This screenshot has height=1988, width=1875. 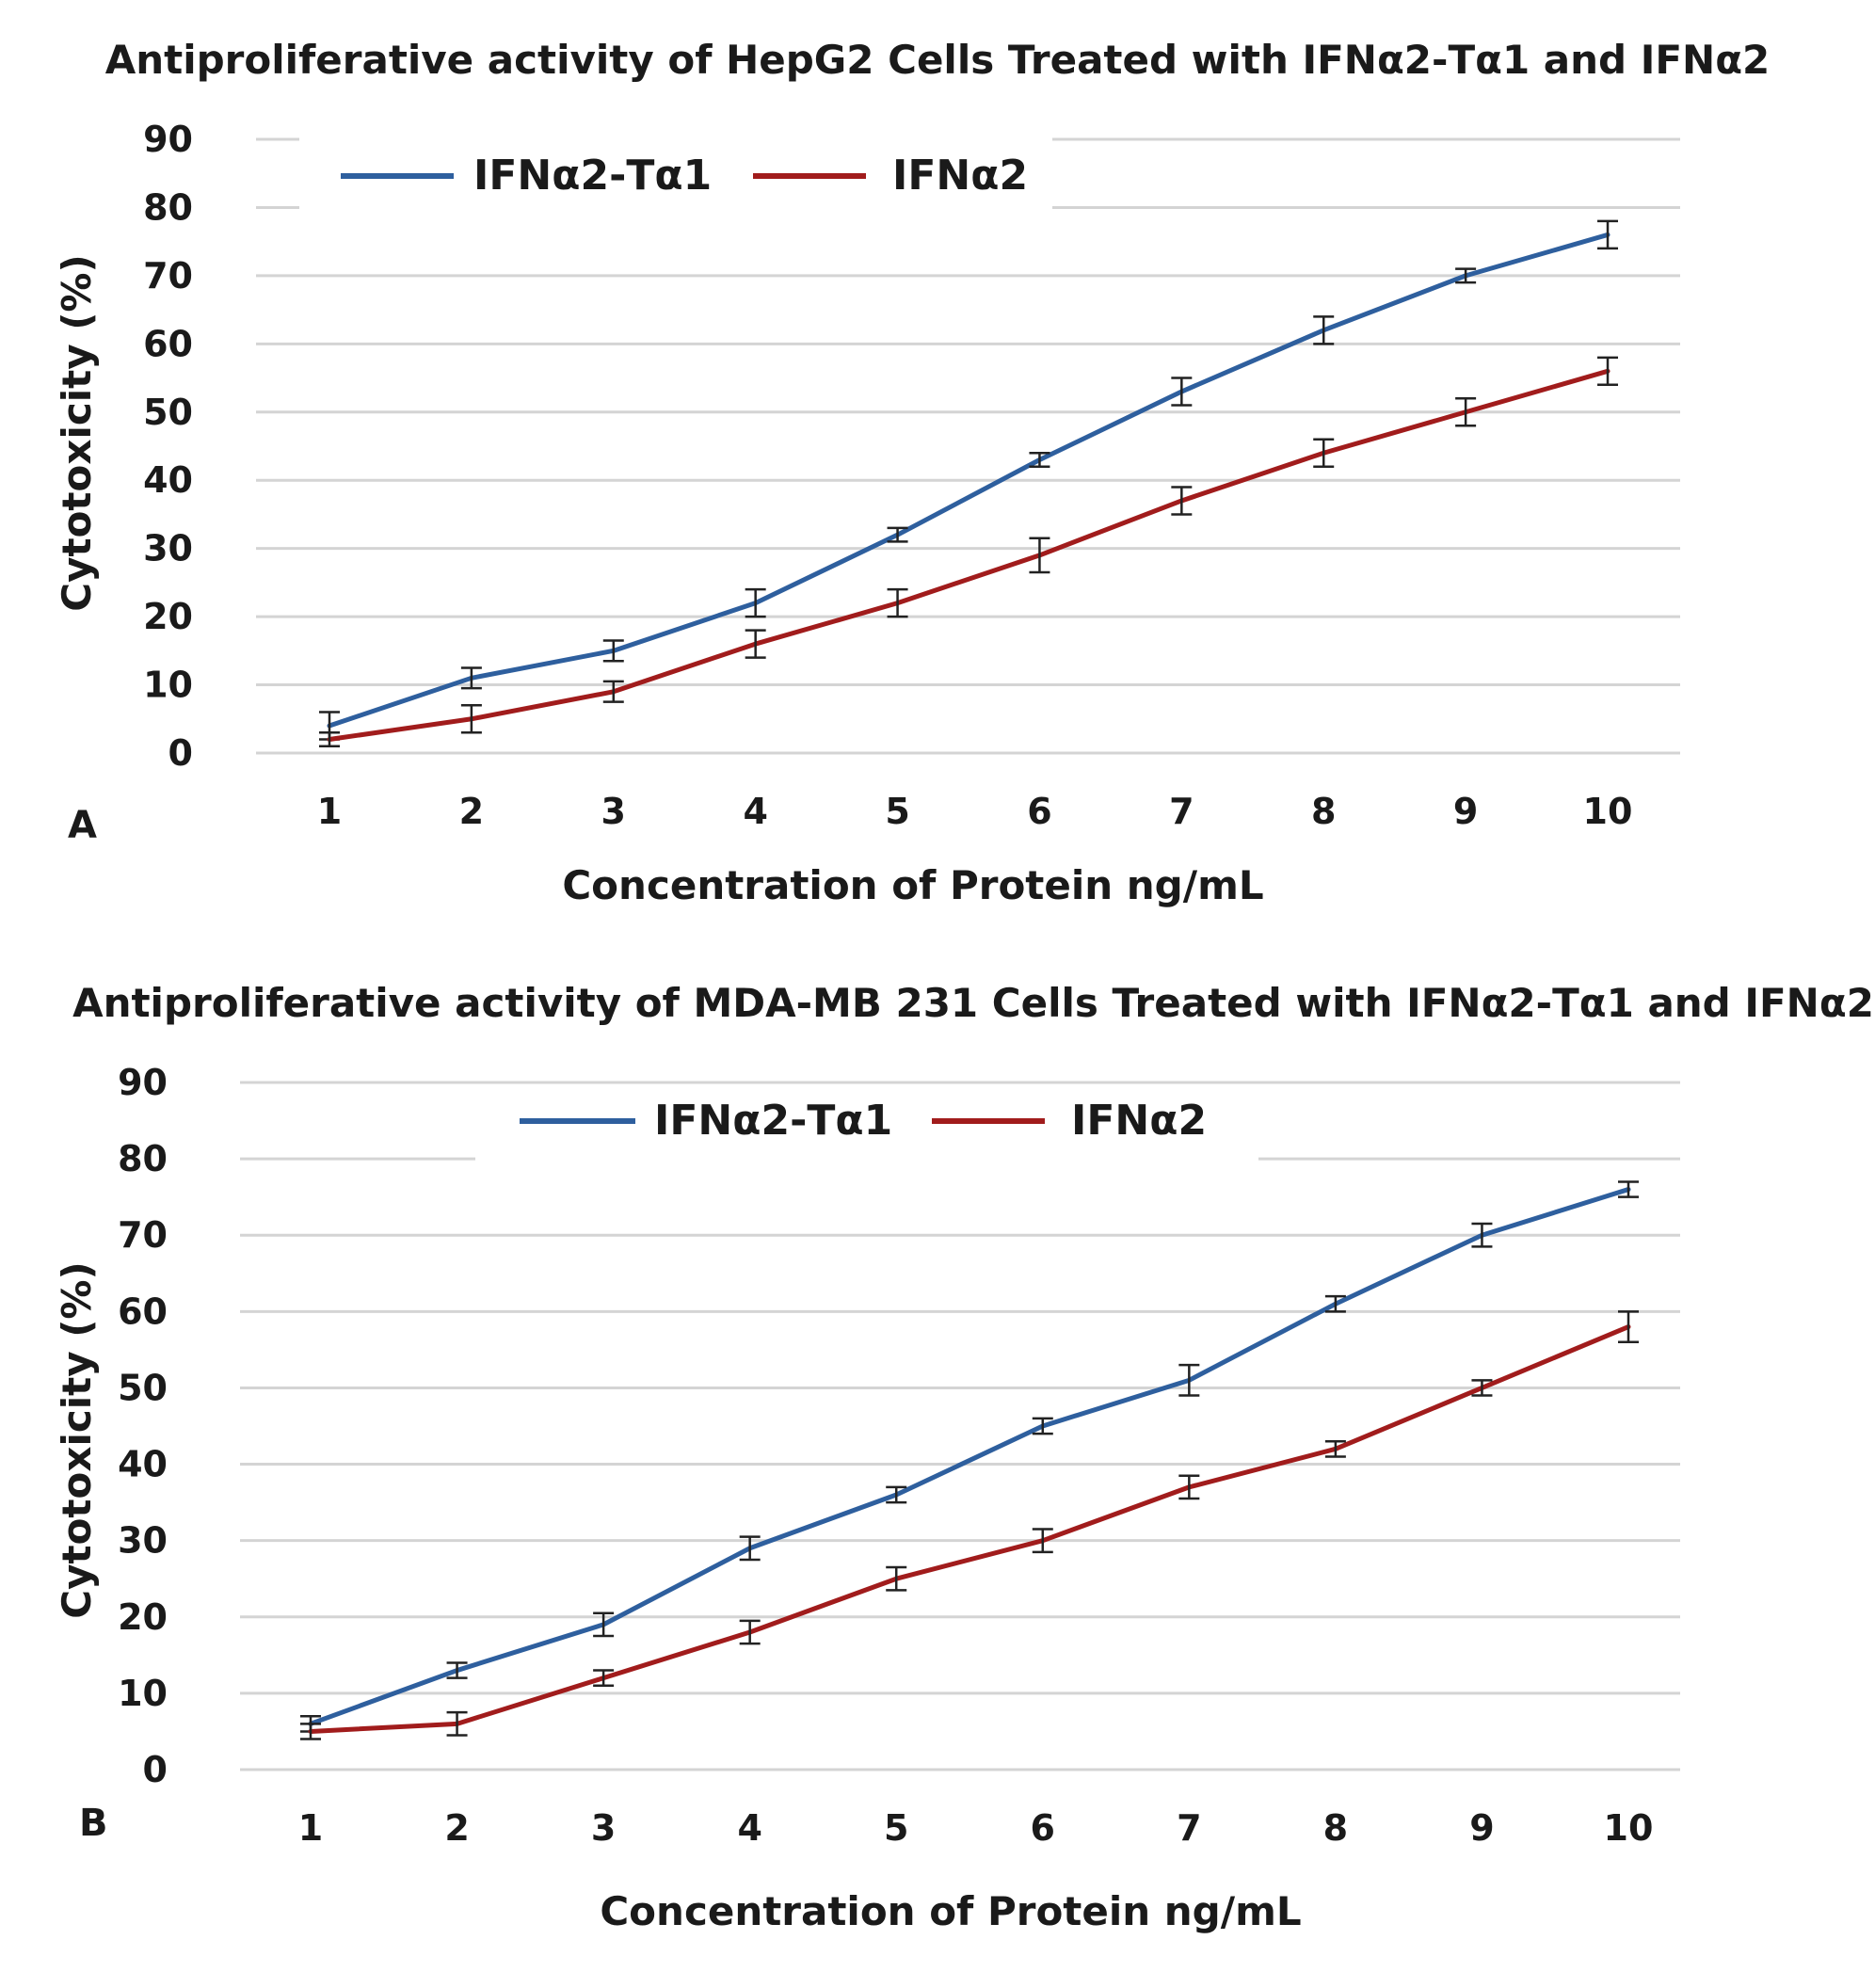 What do you see at coordinates (82, 825) in the screenshot?
I see `panel-label: A` at bounding box center [82, 825].